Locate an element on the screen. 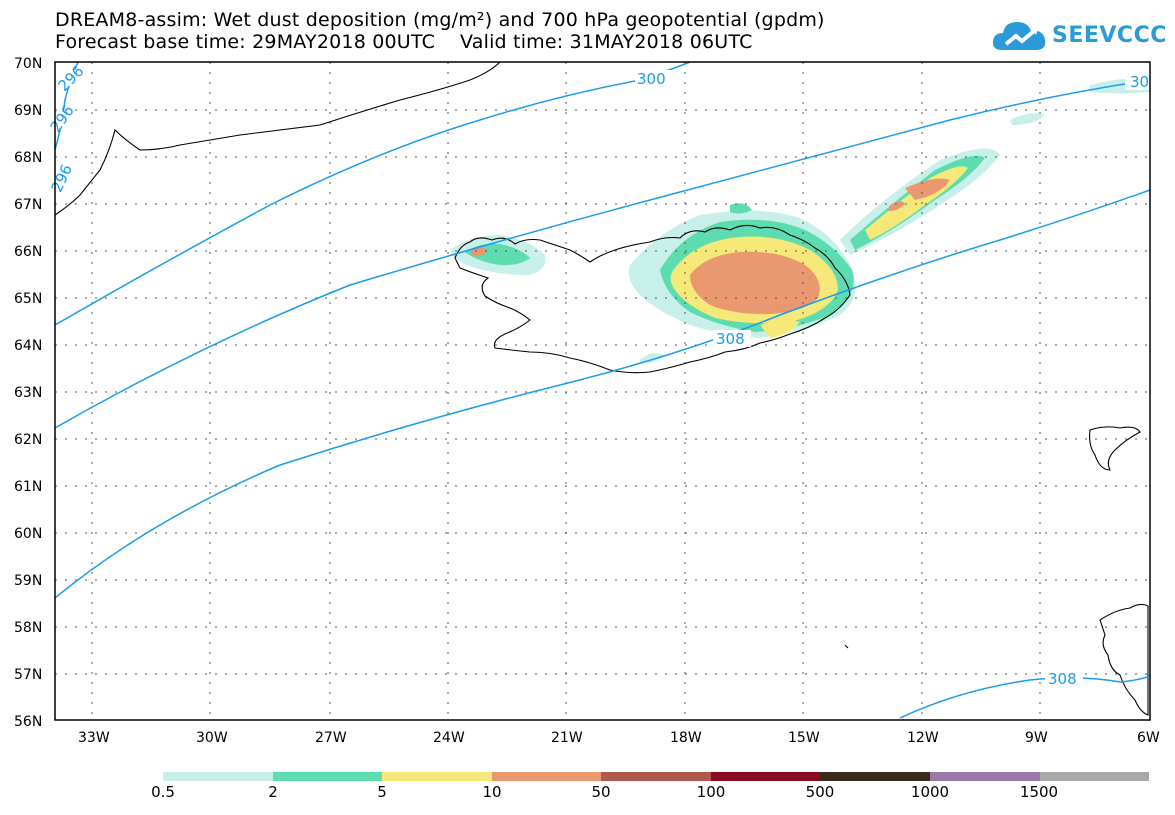 This screenshot has width=1175, height=815. lat-label: 69N is located at coordinates (28, 111).